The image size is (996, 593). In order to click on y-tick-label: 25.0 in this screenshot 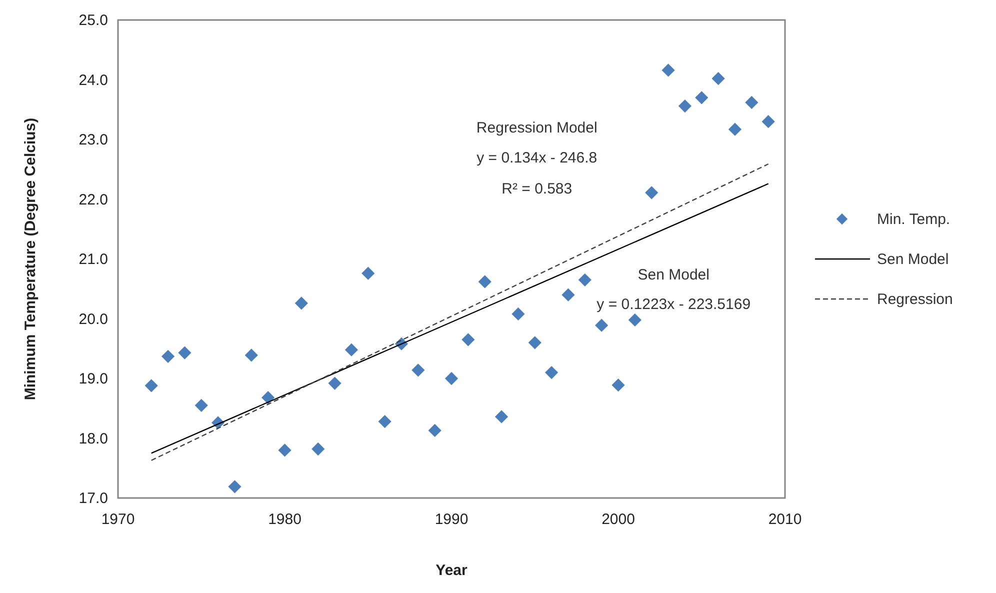, I will do `click(93, 20)`.